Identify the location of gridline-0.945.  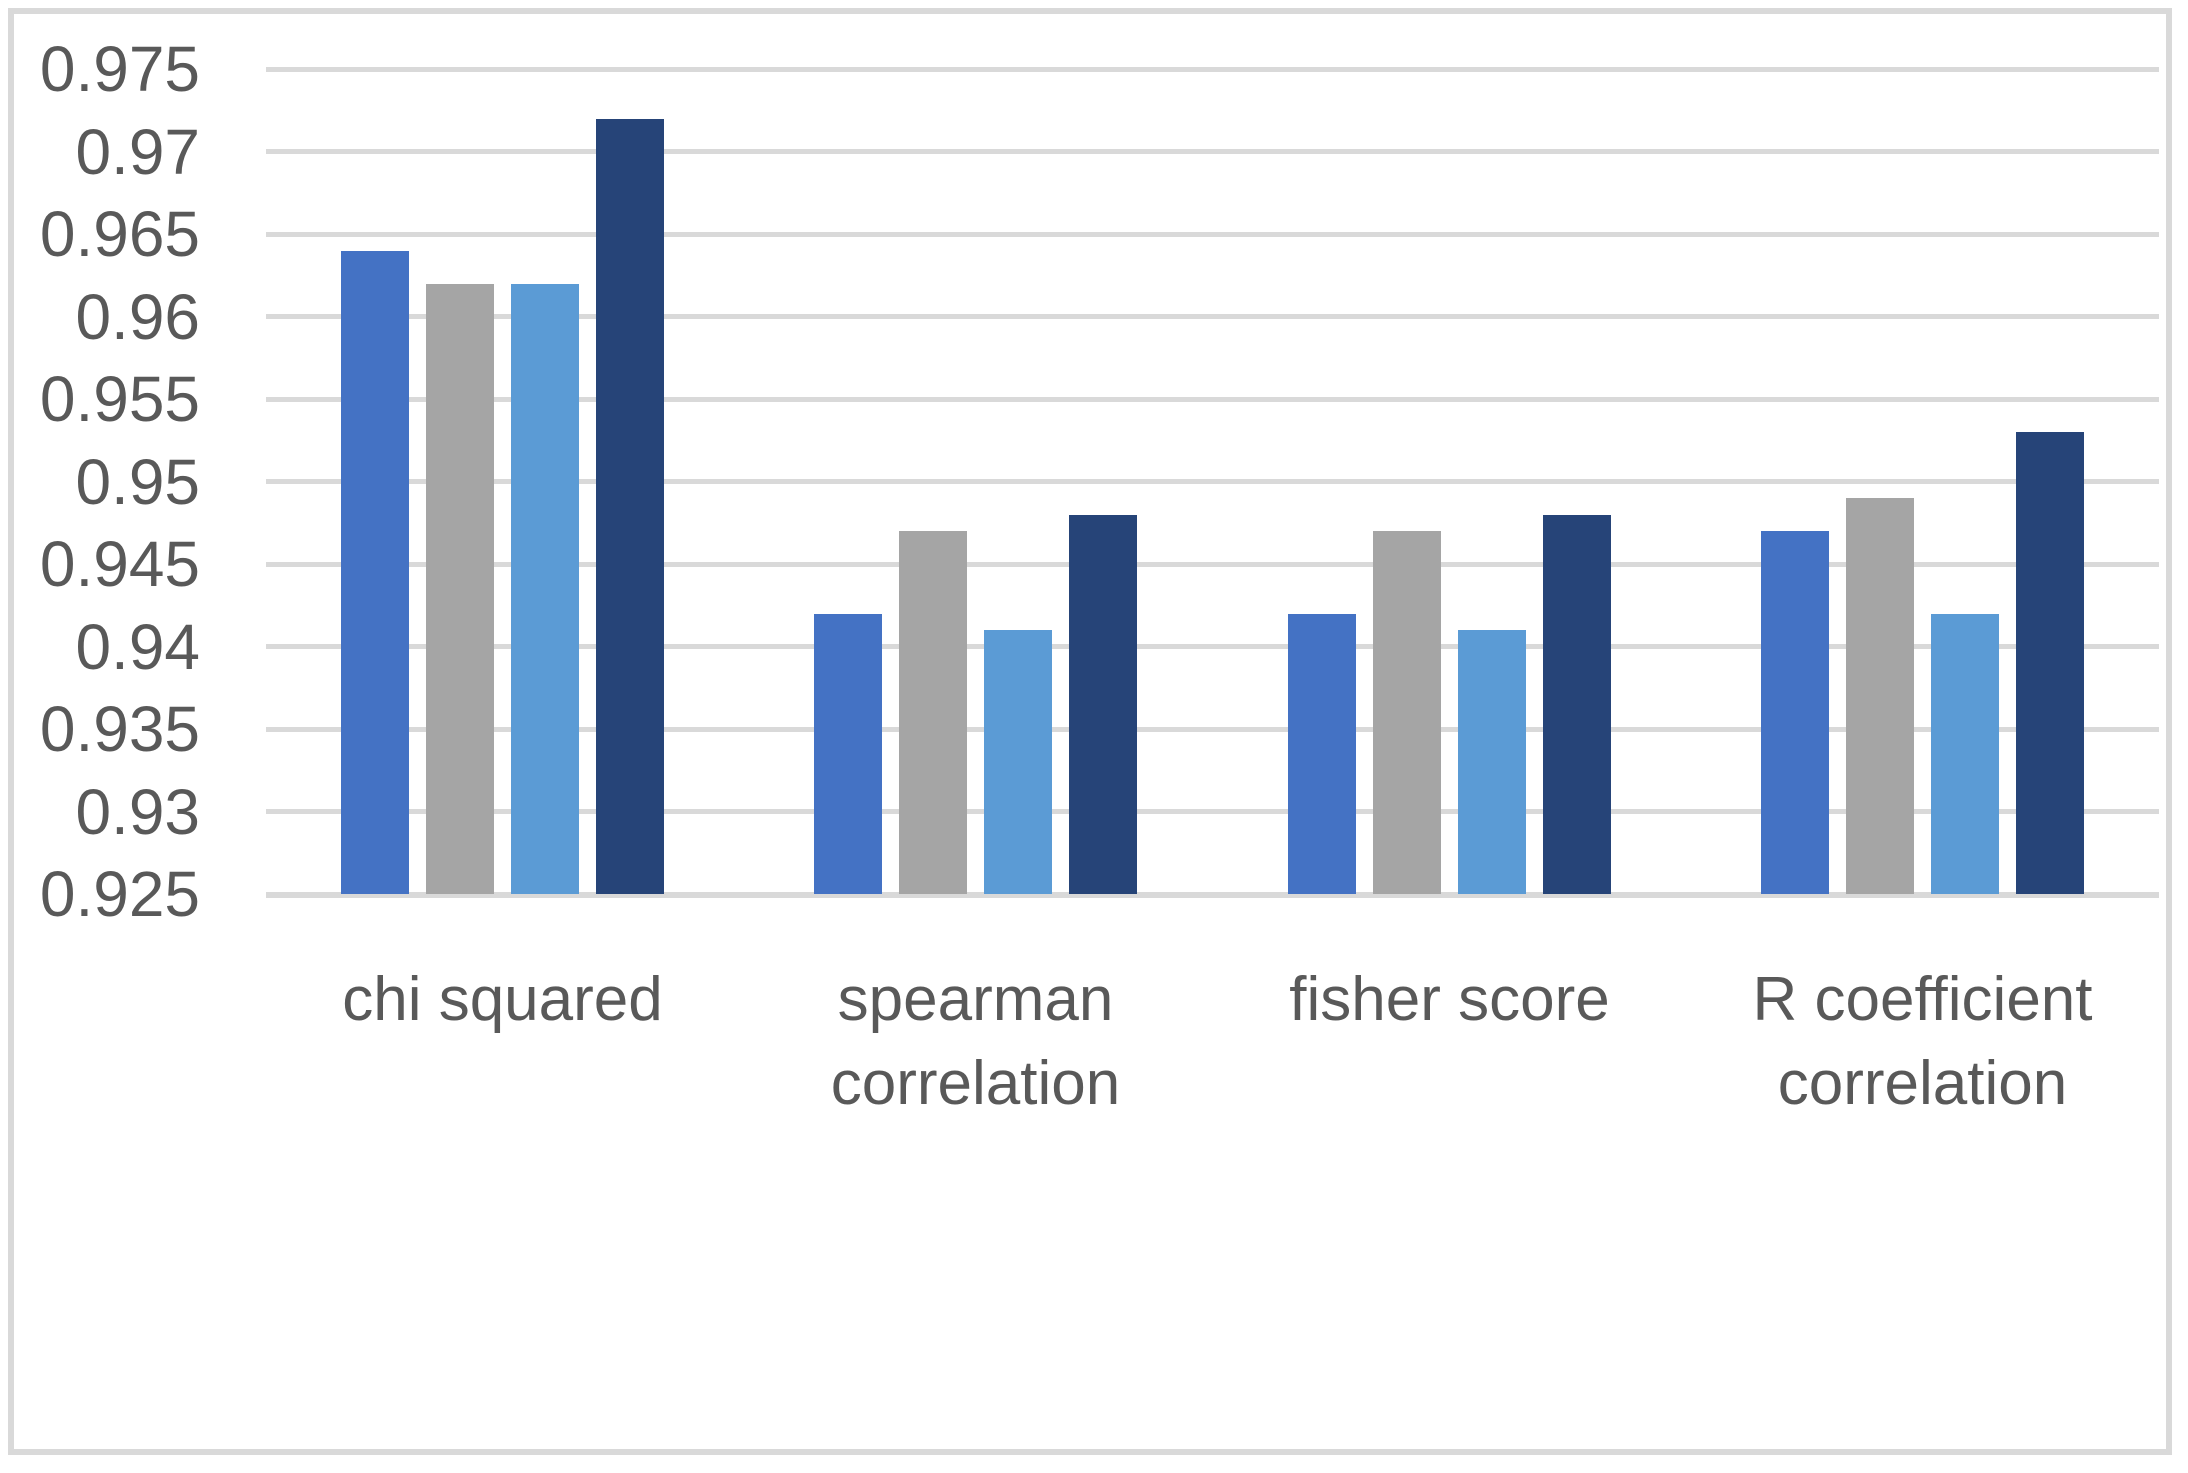
(1212, 564).